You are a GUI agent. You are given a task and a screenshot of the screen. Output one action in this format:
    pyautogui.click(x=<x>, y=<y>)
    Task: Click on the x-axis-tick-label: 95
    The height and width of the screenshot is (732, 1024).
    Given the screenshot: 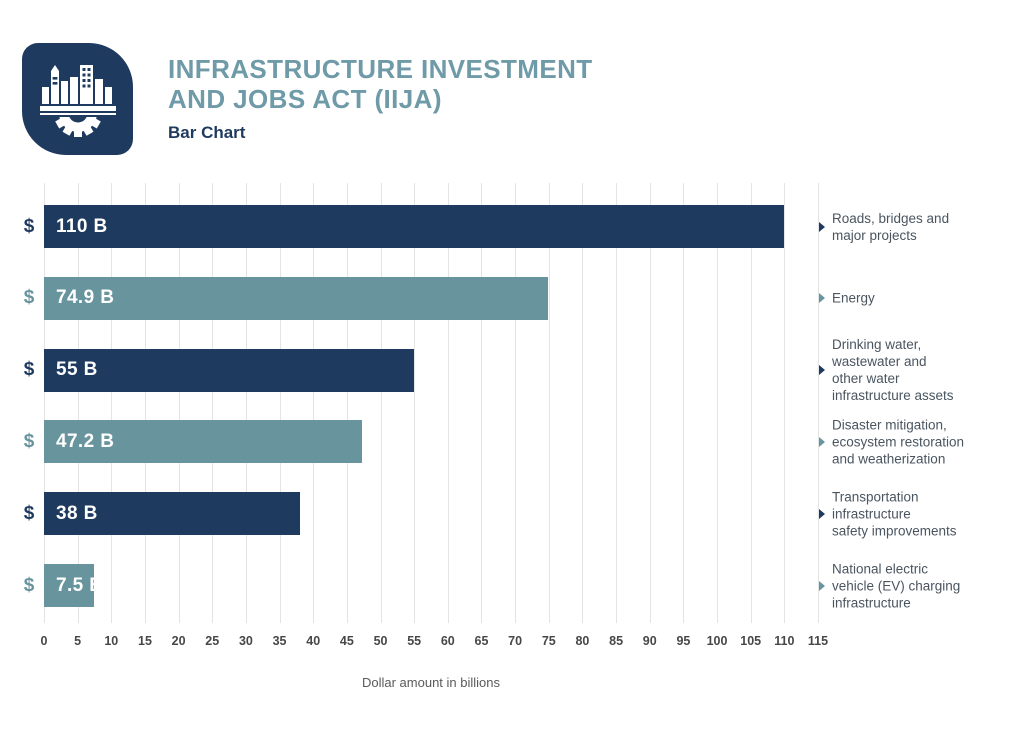 What is the action you would take?
    pyautogui.click(x=683, y=641)
    